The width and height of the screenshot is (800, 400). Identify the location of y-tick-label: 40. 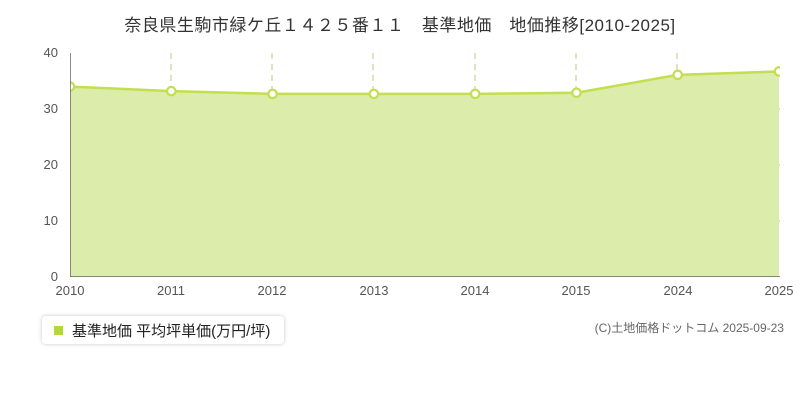
(50, 52).